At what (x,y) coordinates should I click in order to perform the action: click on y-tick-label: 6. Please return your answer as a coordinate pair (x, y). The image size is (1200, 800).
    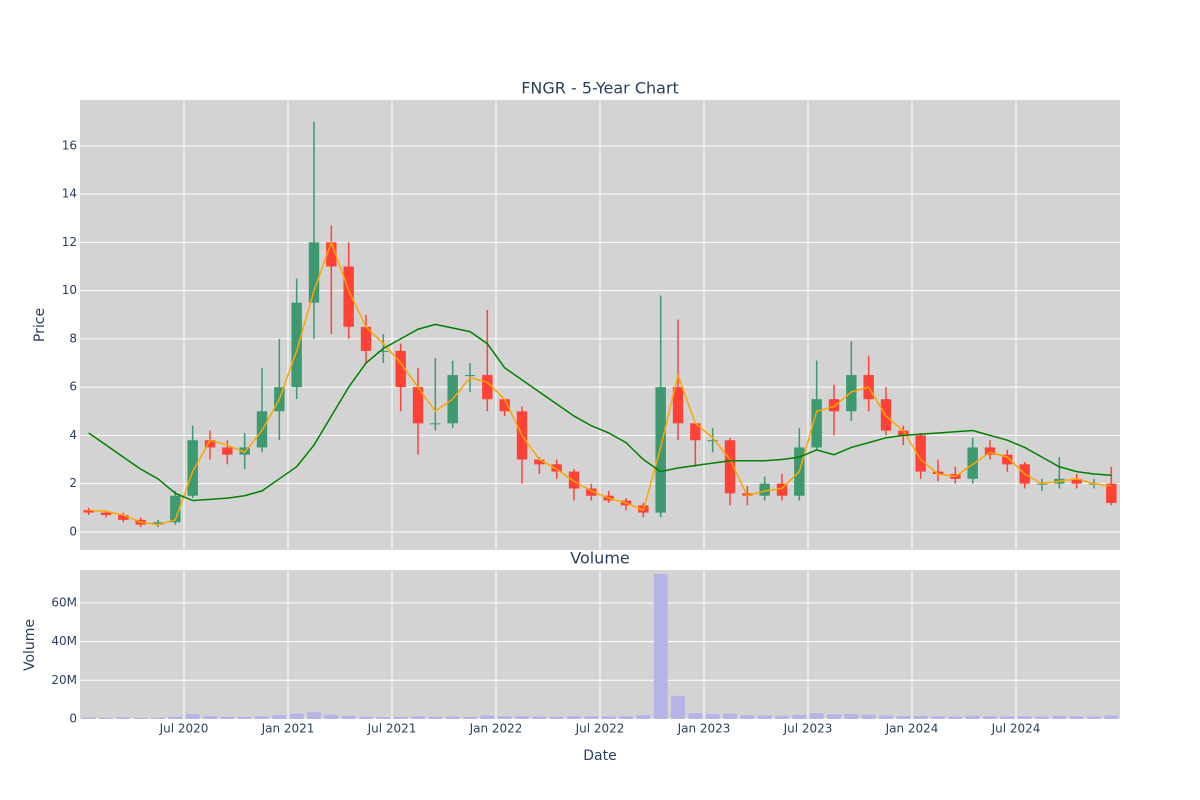
    Looking at the image, I should click on (73, 387).